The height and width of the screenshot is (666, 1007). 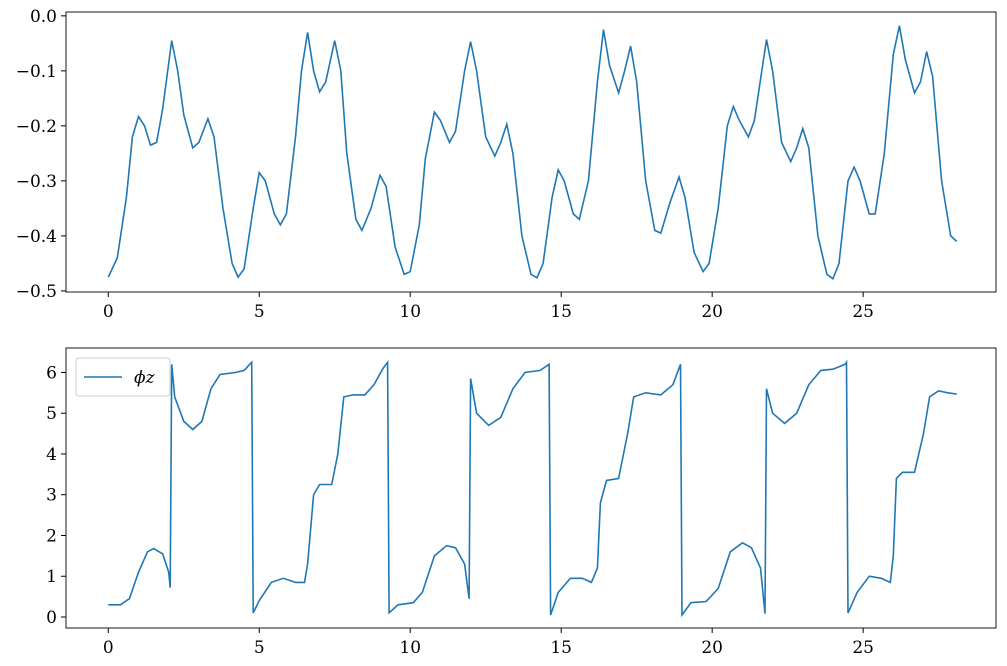 What do you see at coordinates (51, 373) in the screenshot?
I see `y-tick-label: 6` at bounding box center [51, 373].